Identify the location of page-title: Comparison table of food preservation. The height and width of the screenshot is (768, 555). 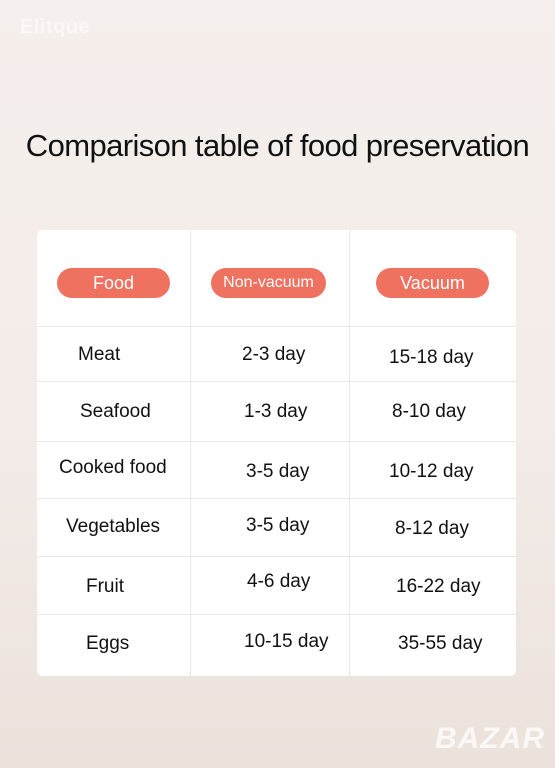
(277, 145).